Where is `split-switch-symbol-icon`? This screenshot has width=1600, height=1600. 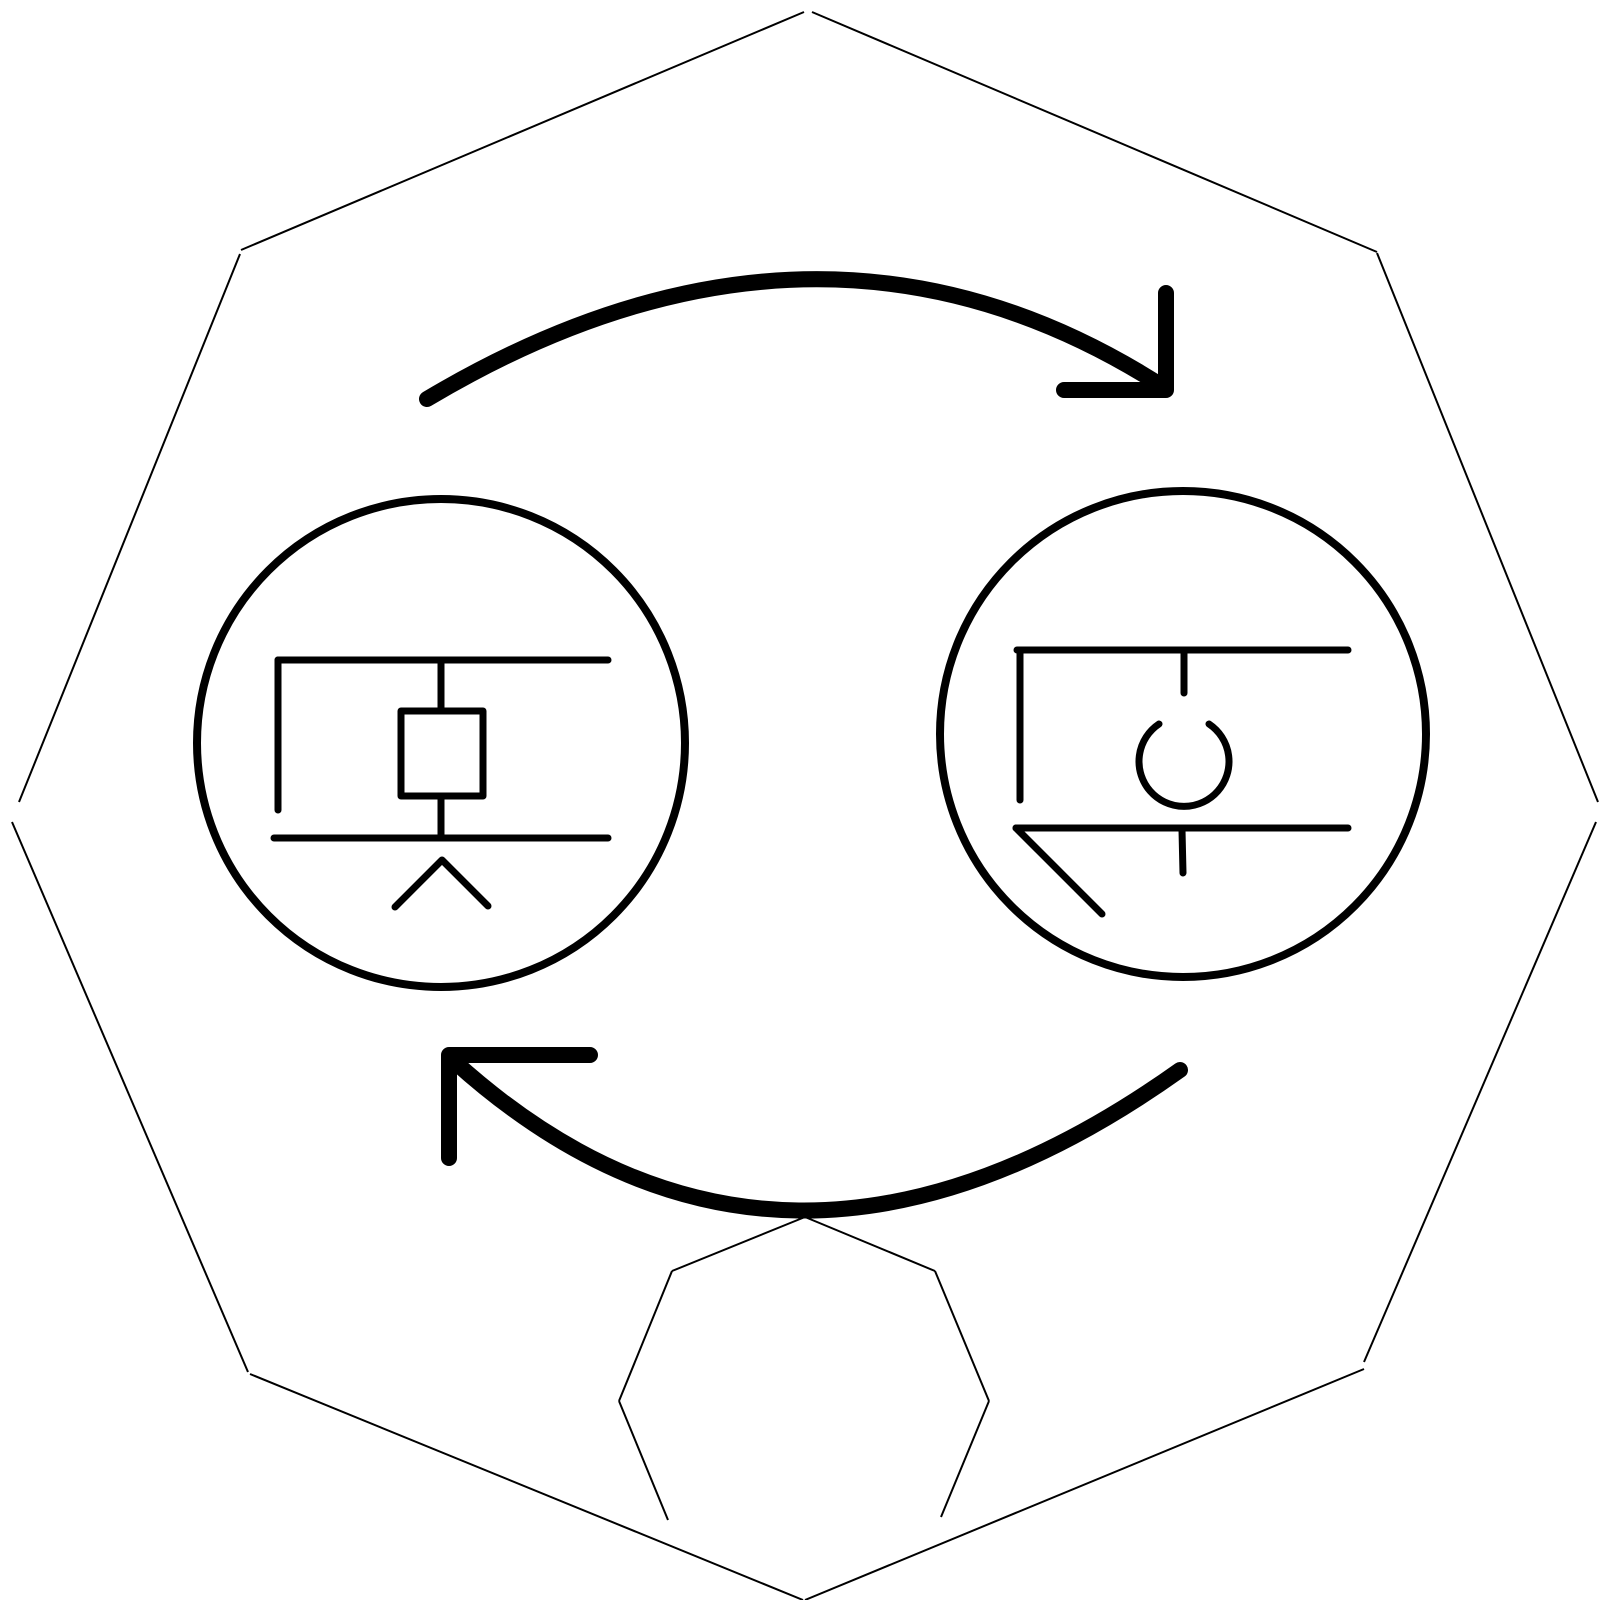 split-switch-symbol-icon is located at coordinates (441, 783).